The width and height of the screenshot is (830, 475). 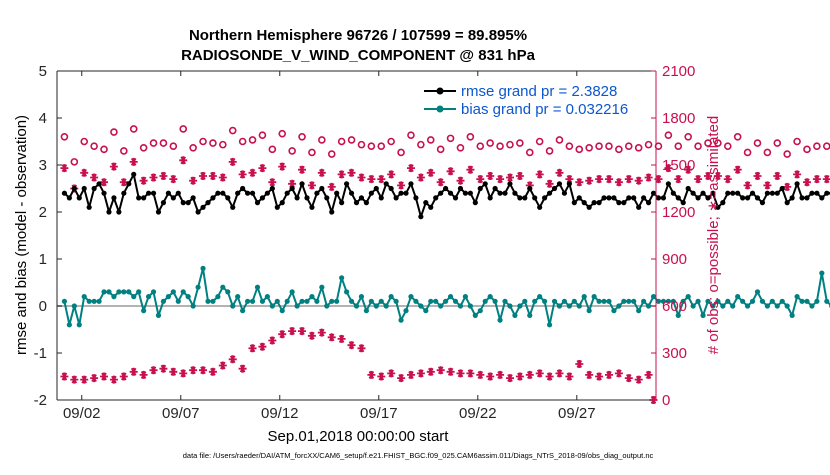 I want to click on y-left-tick-label: 1, so click(x=43, y=259).